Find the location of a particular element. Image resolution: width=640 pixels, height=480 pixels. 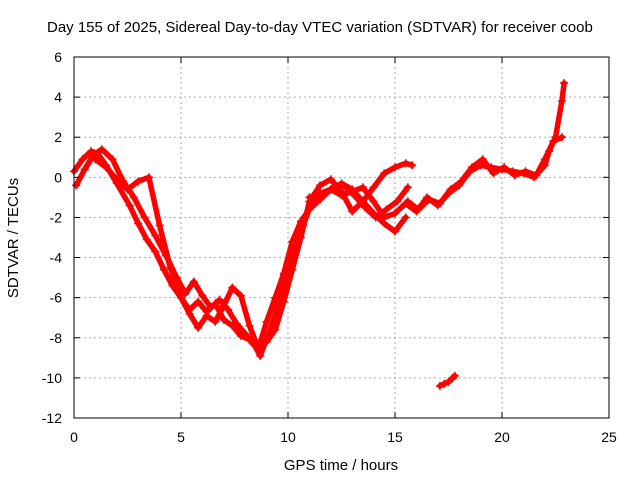

y-tick-label: -4 is located at coordinates (56, 258).